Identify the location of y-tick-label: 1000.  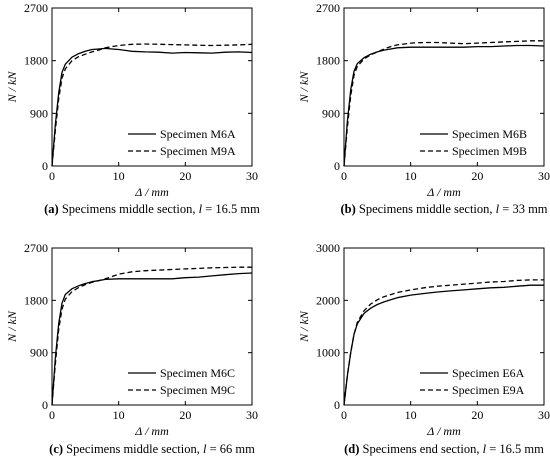
(328, 353).